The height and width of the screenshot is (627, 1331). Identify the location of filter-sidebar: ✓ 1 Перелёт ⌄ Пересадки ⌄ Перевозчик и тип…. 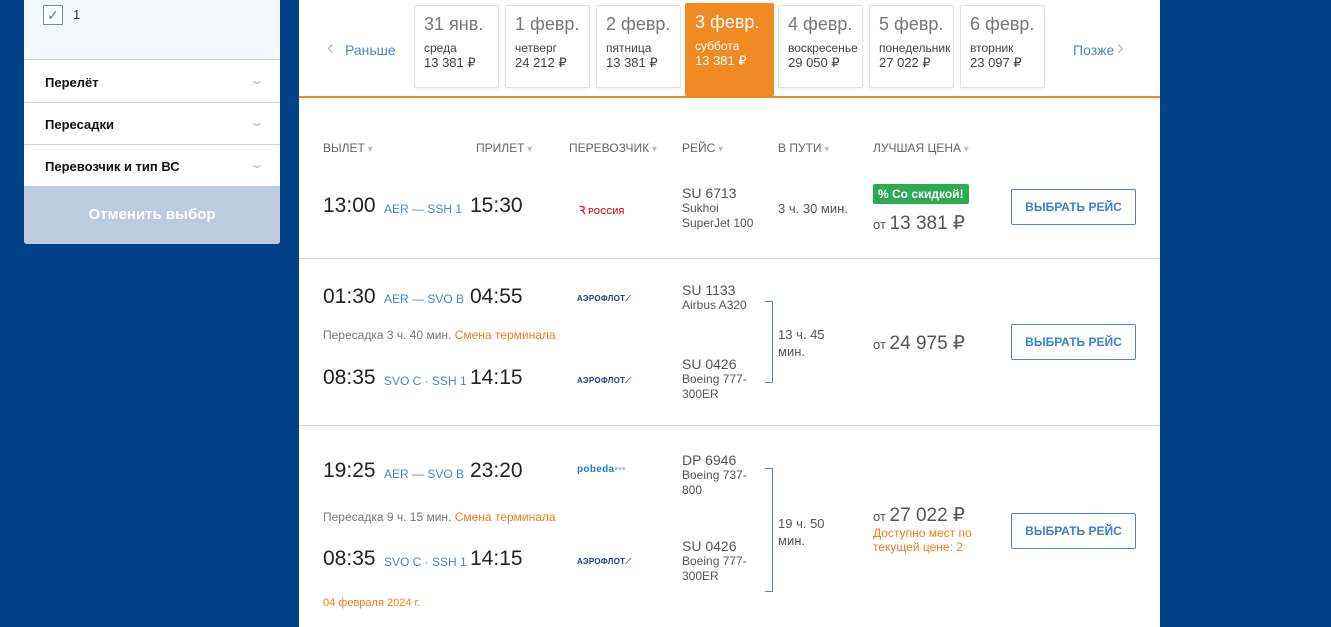
(152, 122).